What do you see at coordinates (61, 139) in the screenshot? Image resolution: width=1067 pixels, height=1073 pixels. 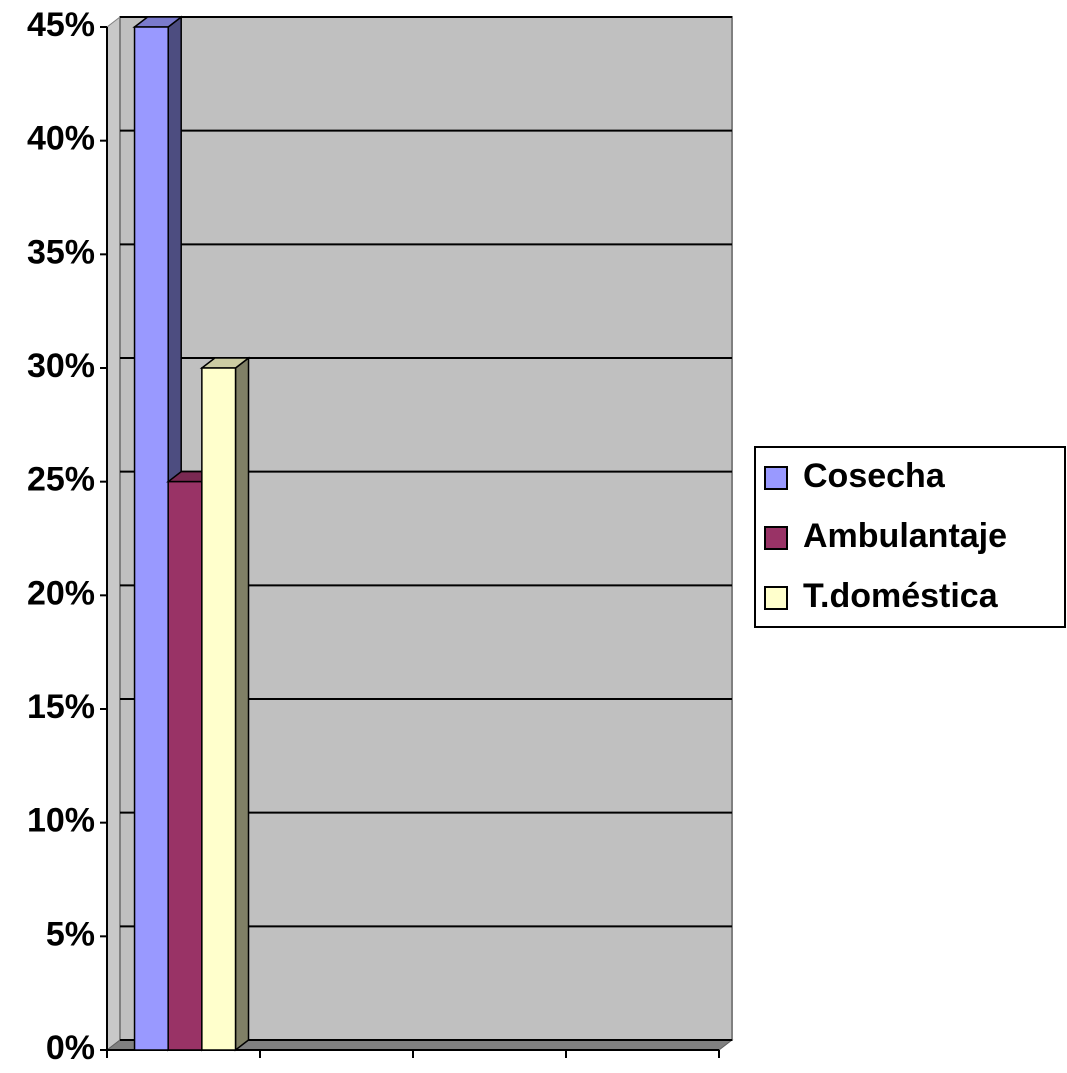 I see `y-tick-label: 40%` at bounding box center [61, 139].